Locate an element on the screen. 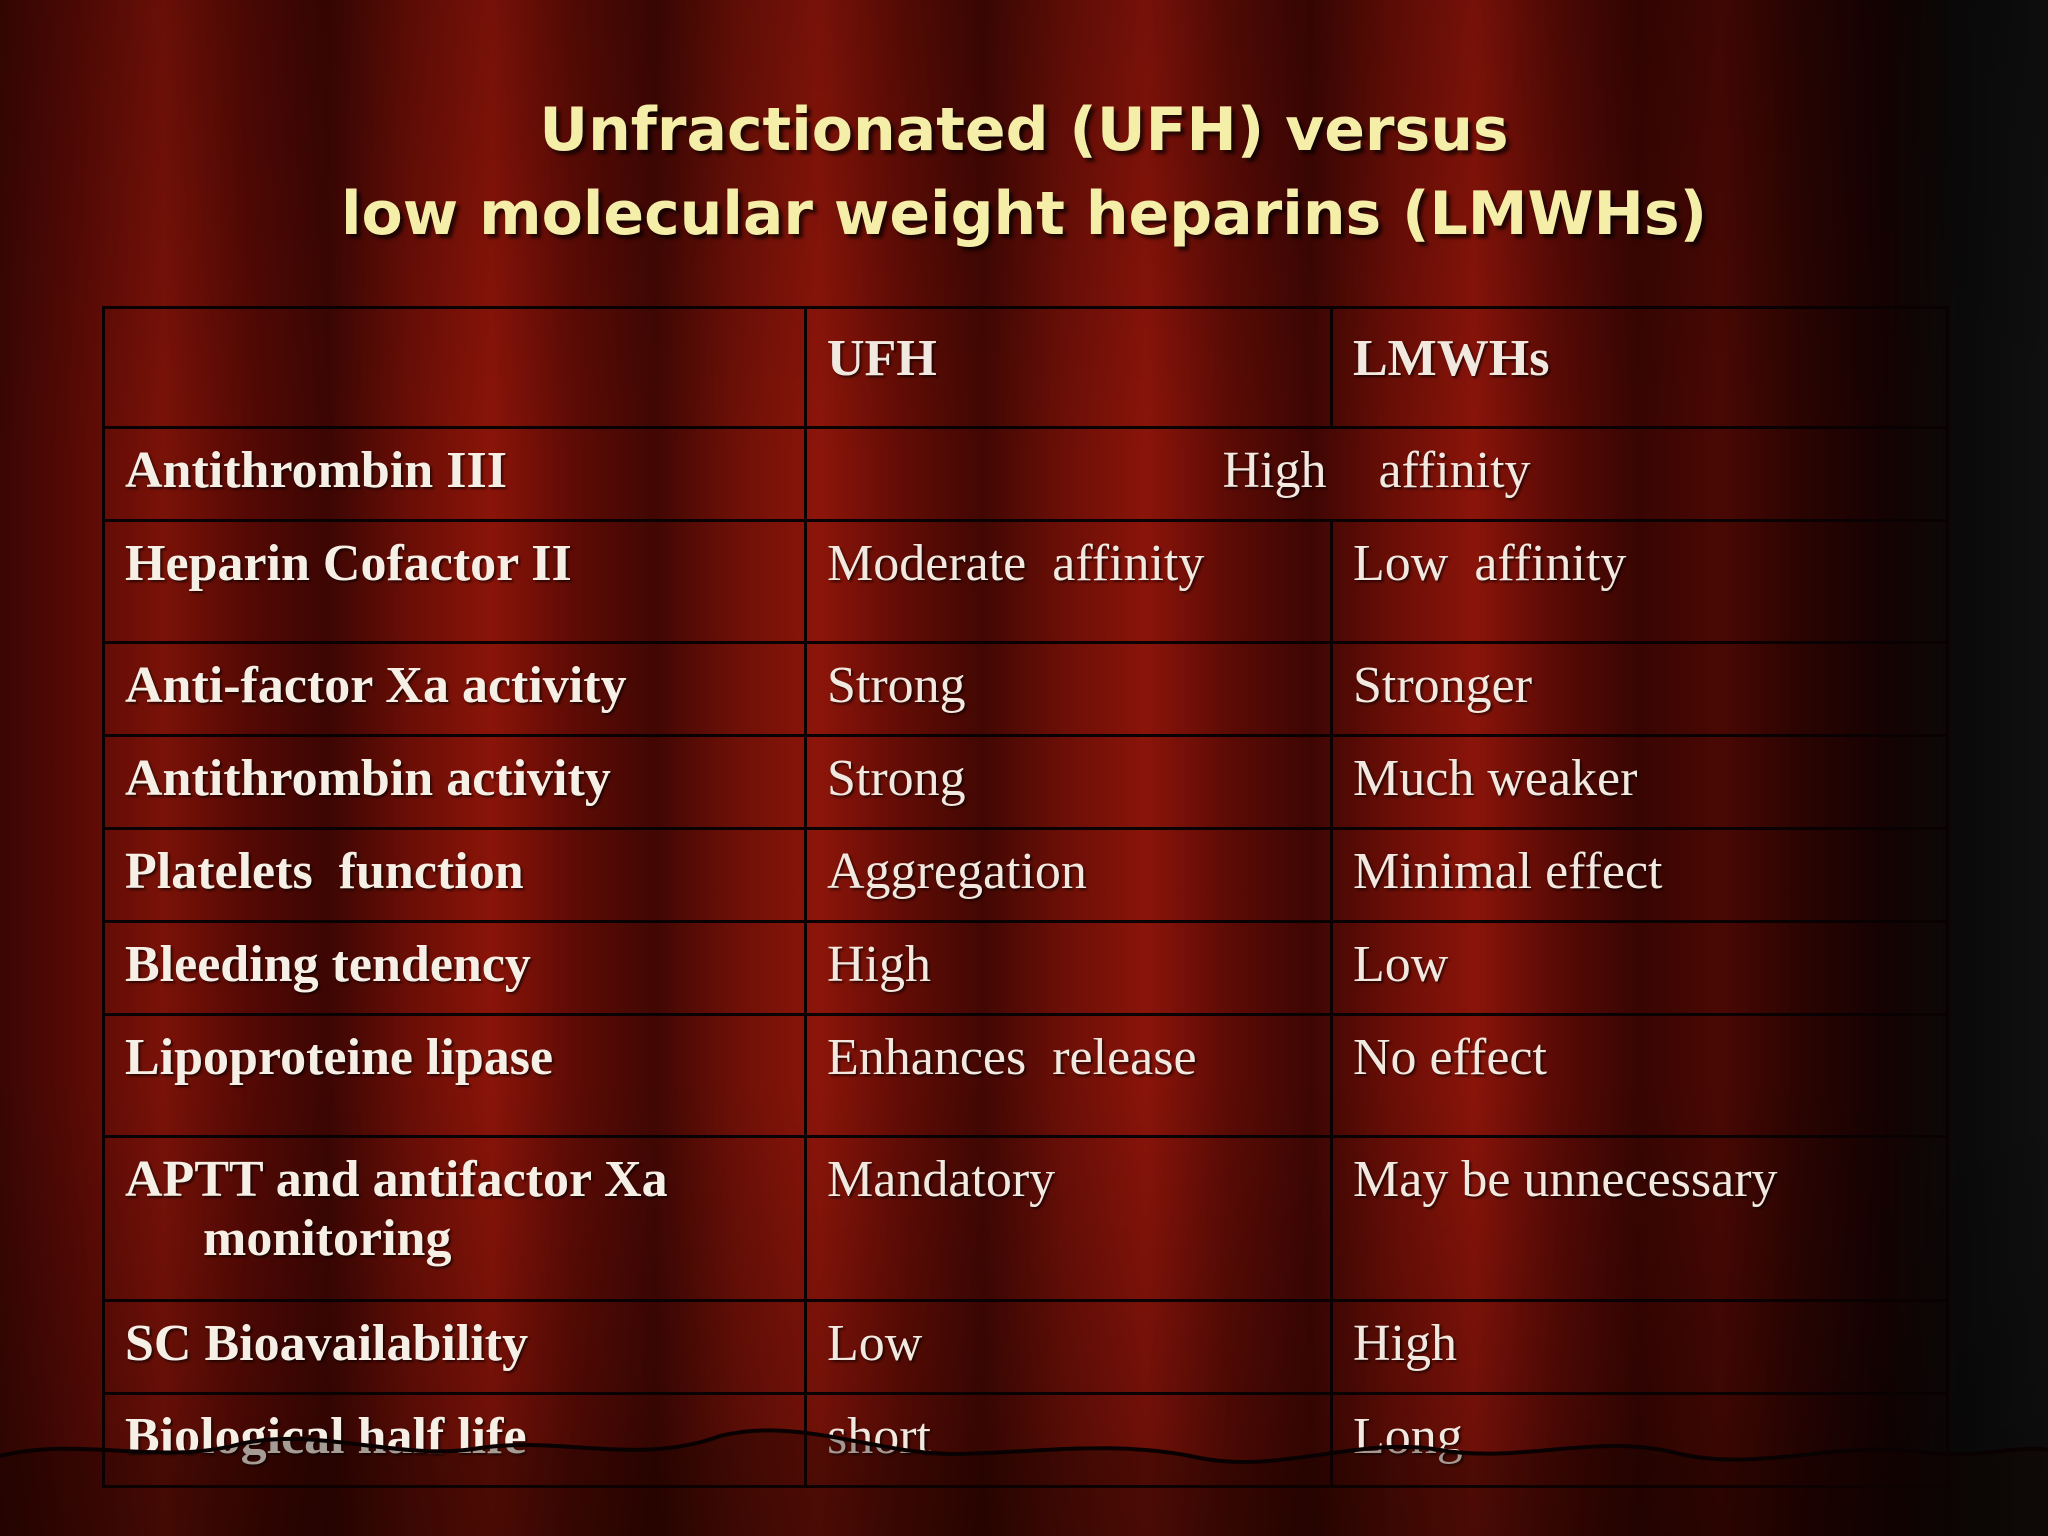 This screenshot has width=2048, height=1536. row-label: Biological half life is located at coordinates (454, 1440).